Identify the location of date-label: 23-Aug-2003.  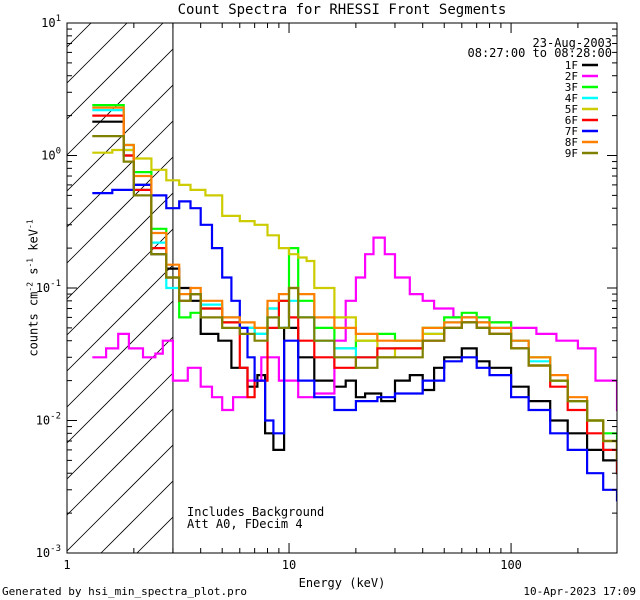
(572, 43).